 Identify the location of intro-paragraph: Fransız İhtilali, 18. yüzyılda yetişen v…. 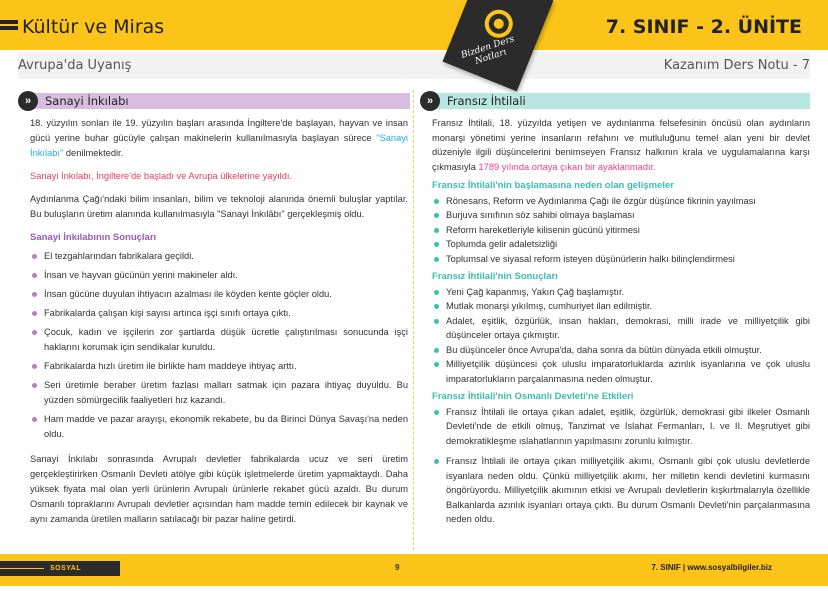
(621, 145).